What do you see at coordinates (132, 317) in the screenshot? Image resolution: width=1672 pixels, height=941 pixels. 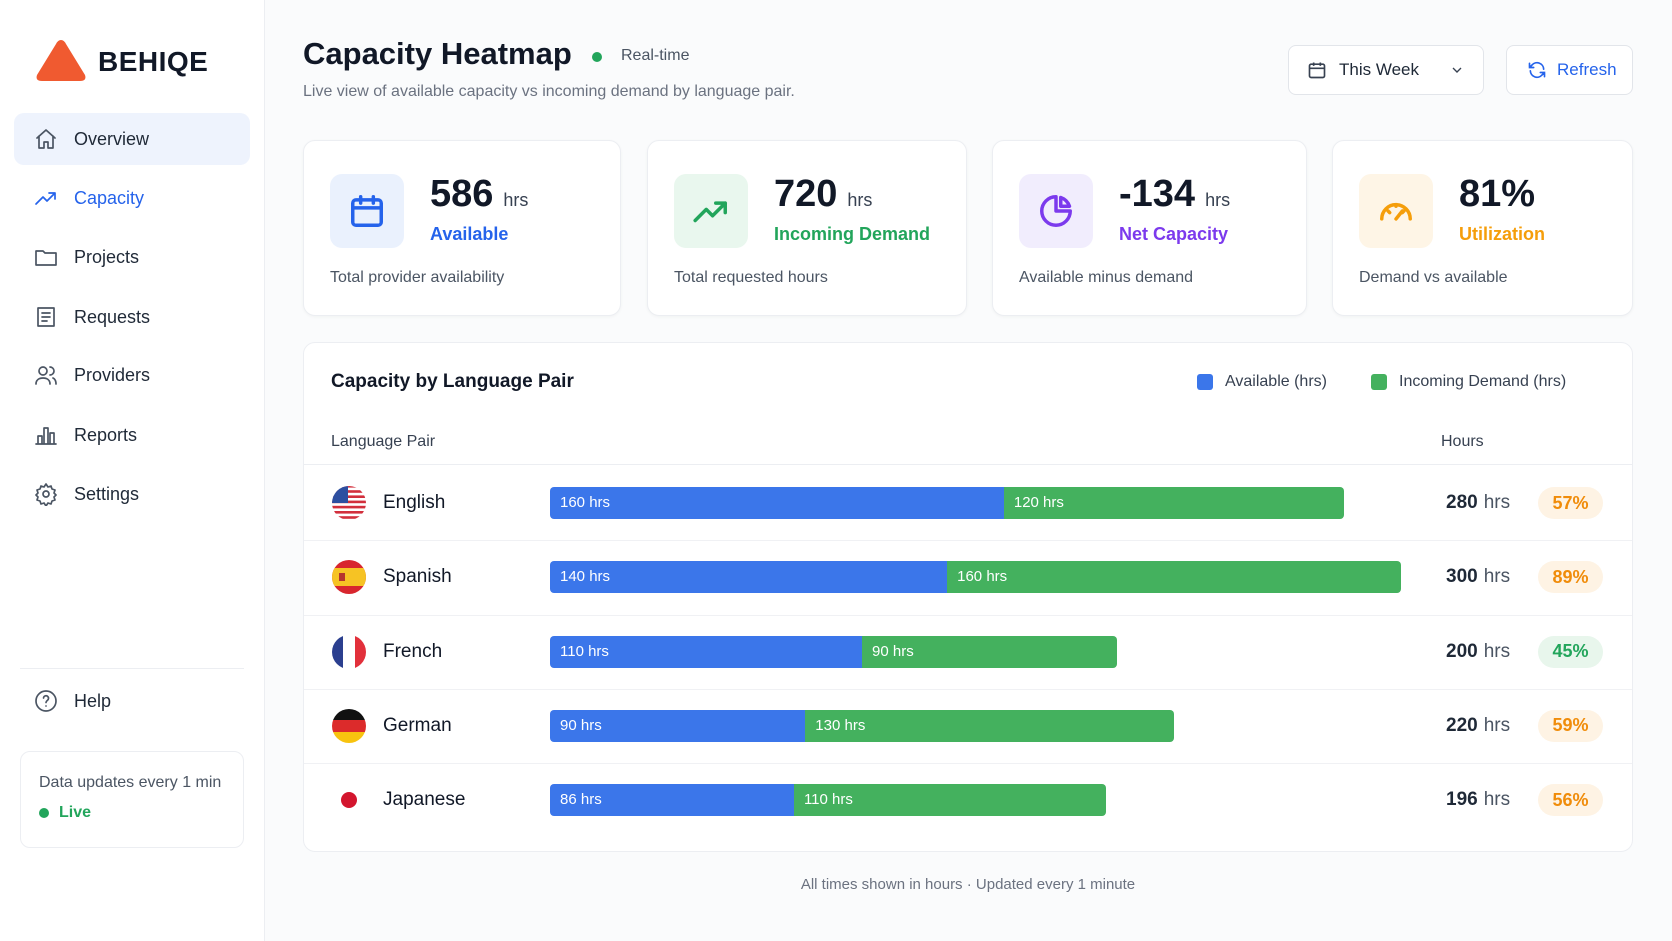 I see `nav-item: Requests` at bounding box center [132, 317].